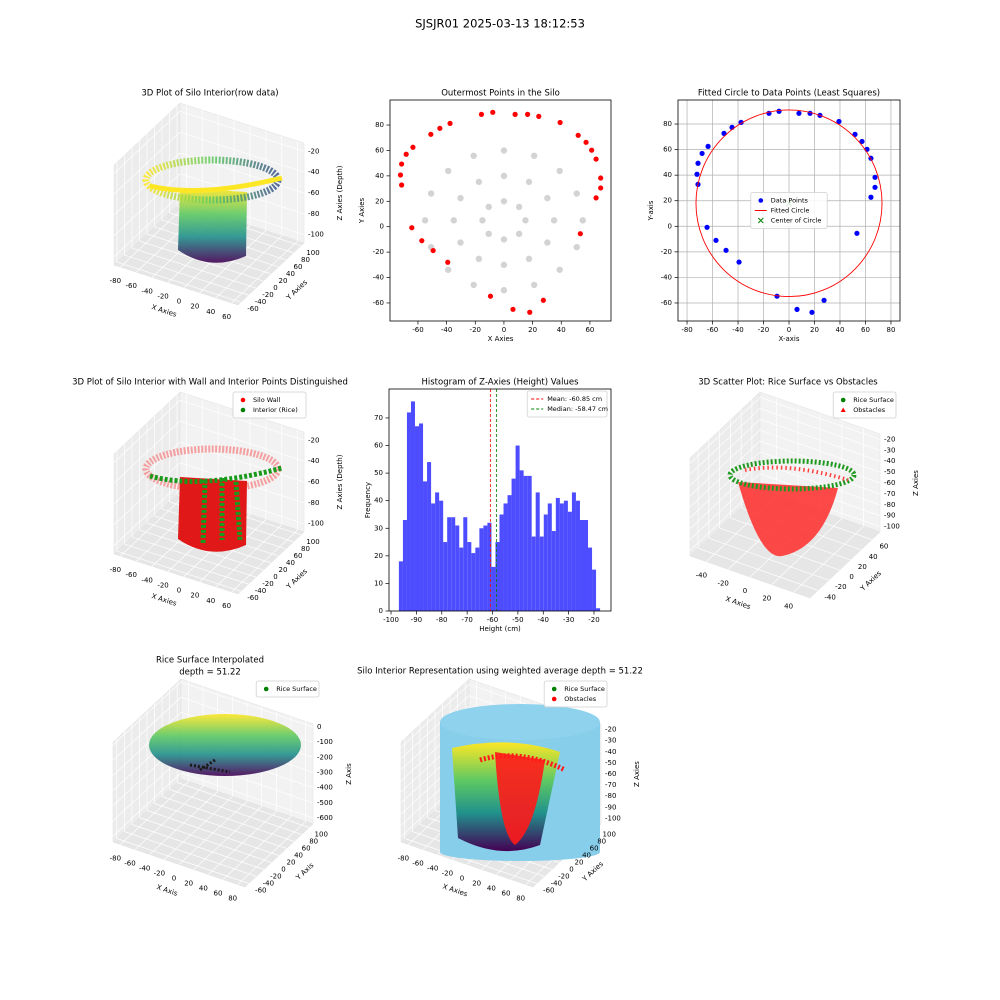  What do you see at coordinates (340, 192) in the screenshot?
I see `z-axis-label: Z Axies (Depth)` at bounding box center [340, 192].